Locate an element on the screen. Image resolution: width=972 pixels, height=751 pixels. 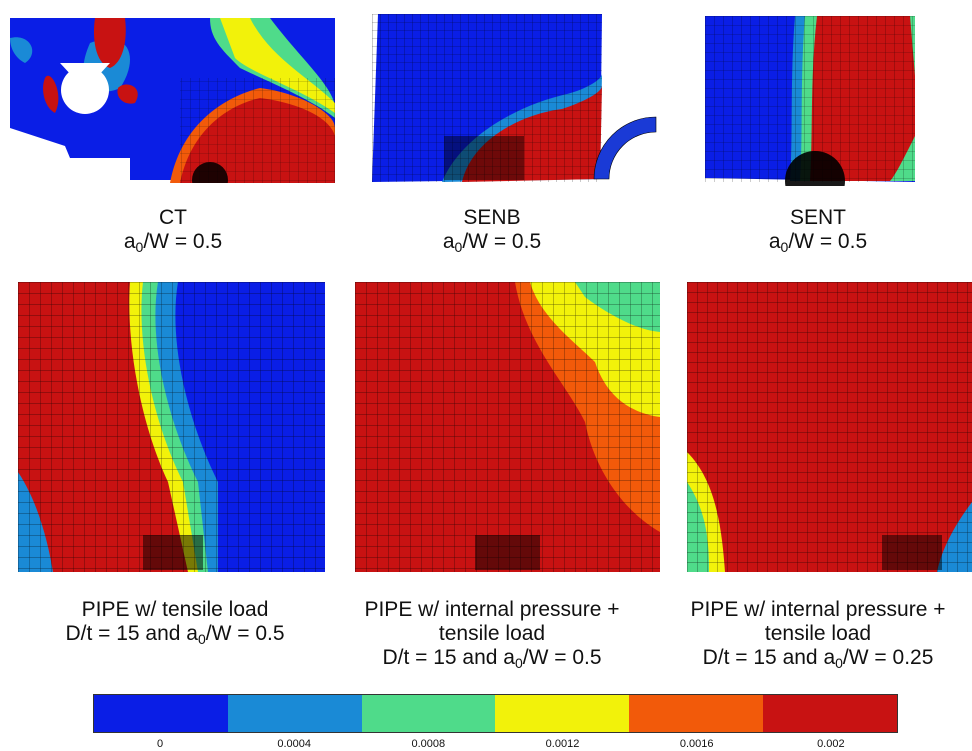
colorbar-tick-label: 0.0012 is located at coordinates (562, 744).